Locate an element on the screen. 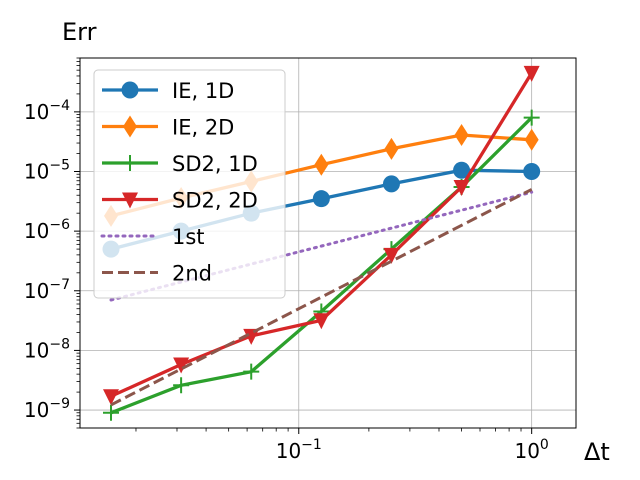 This screenshot has height=480, width=640. legend-label-sd2-1d: SD2, 1D is located at coordinates (215, 164).